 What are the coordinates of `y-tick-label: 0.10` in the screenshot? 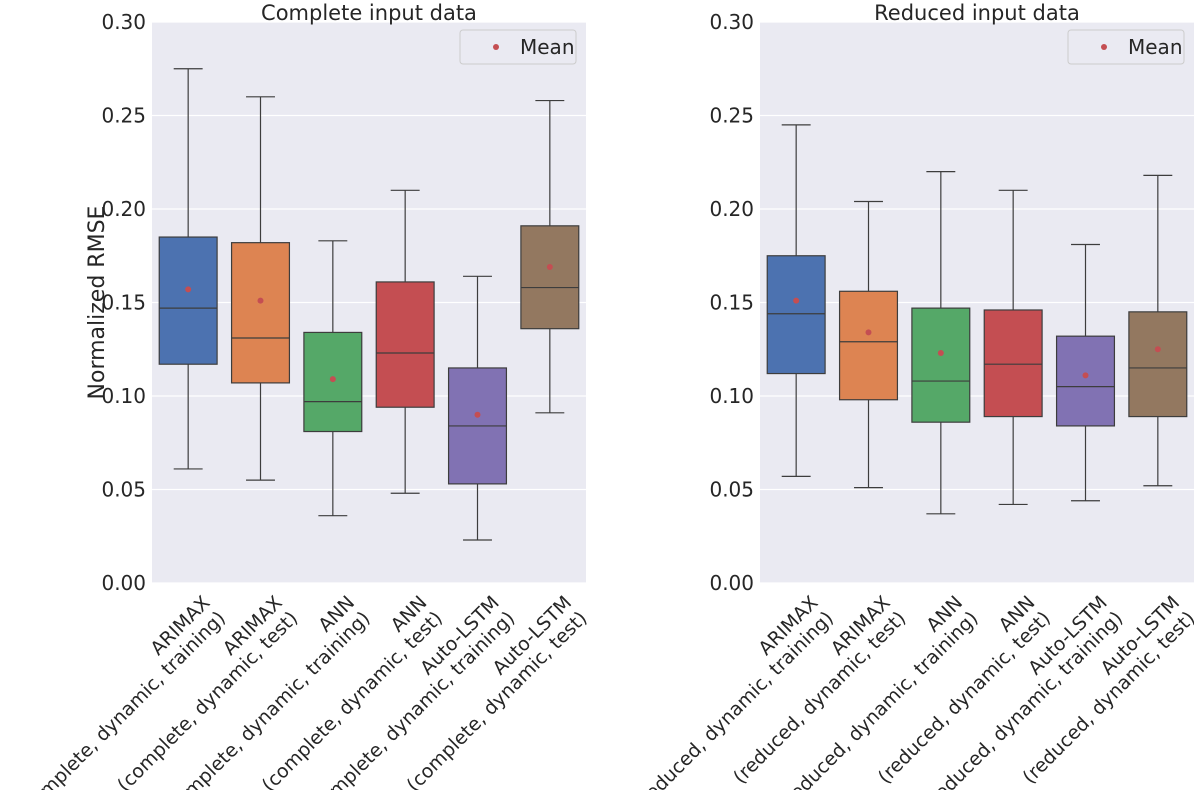 It's located at (731, 396).